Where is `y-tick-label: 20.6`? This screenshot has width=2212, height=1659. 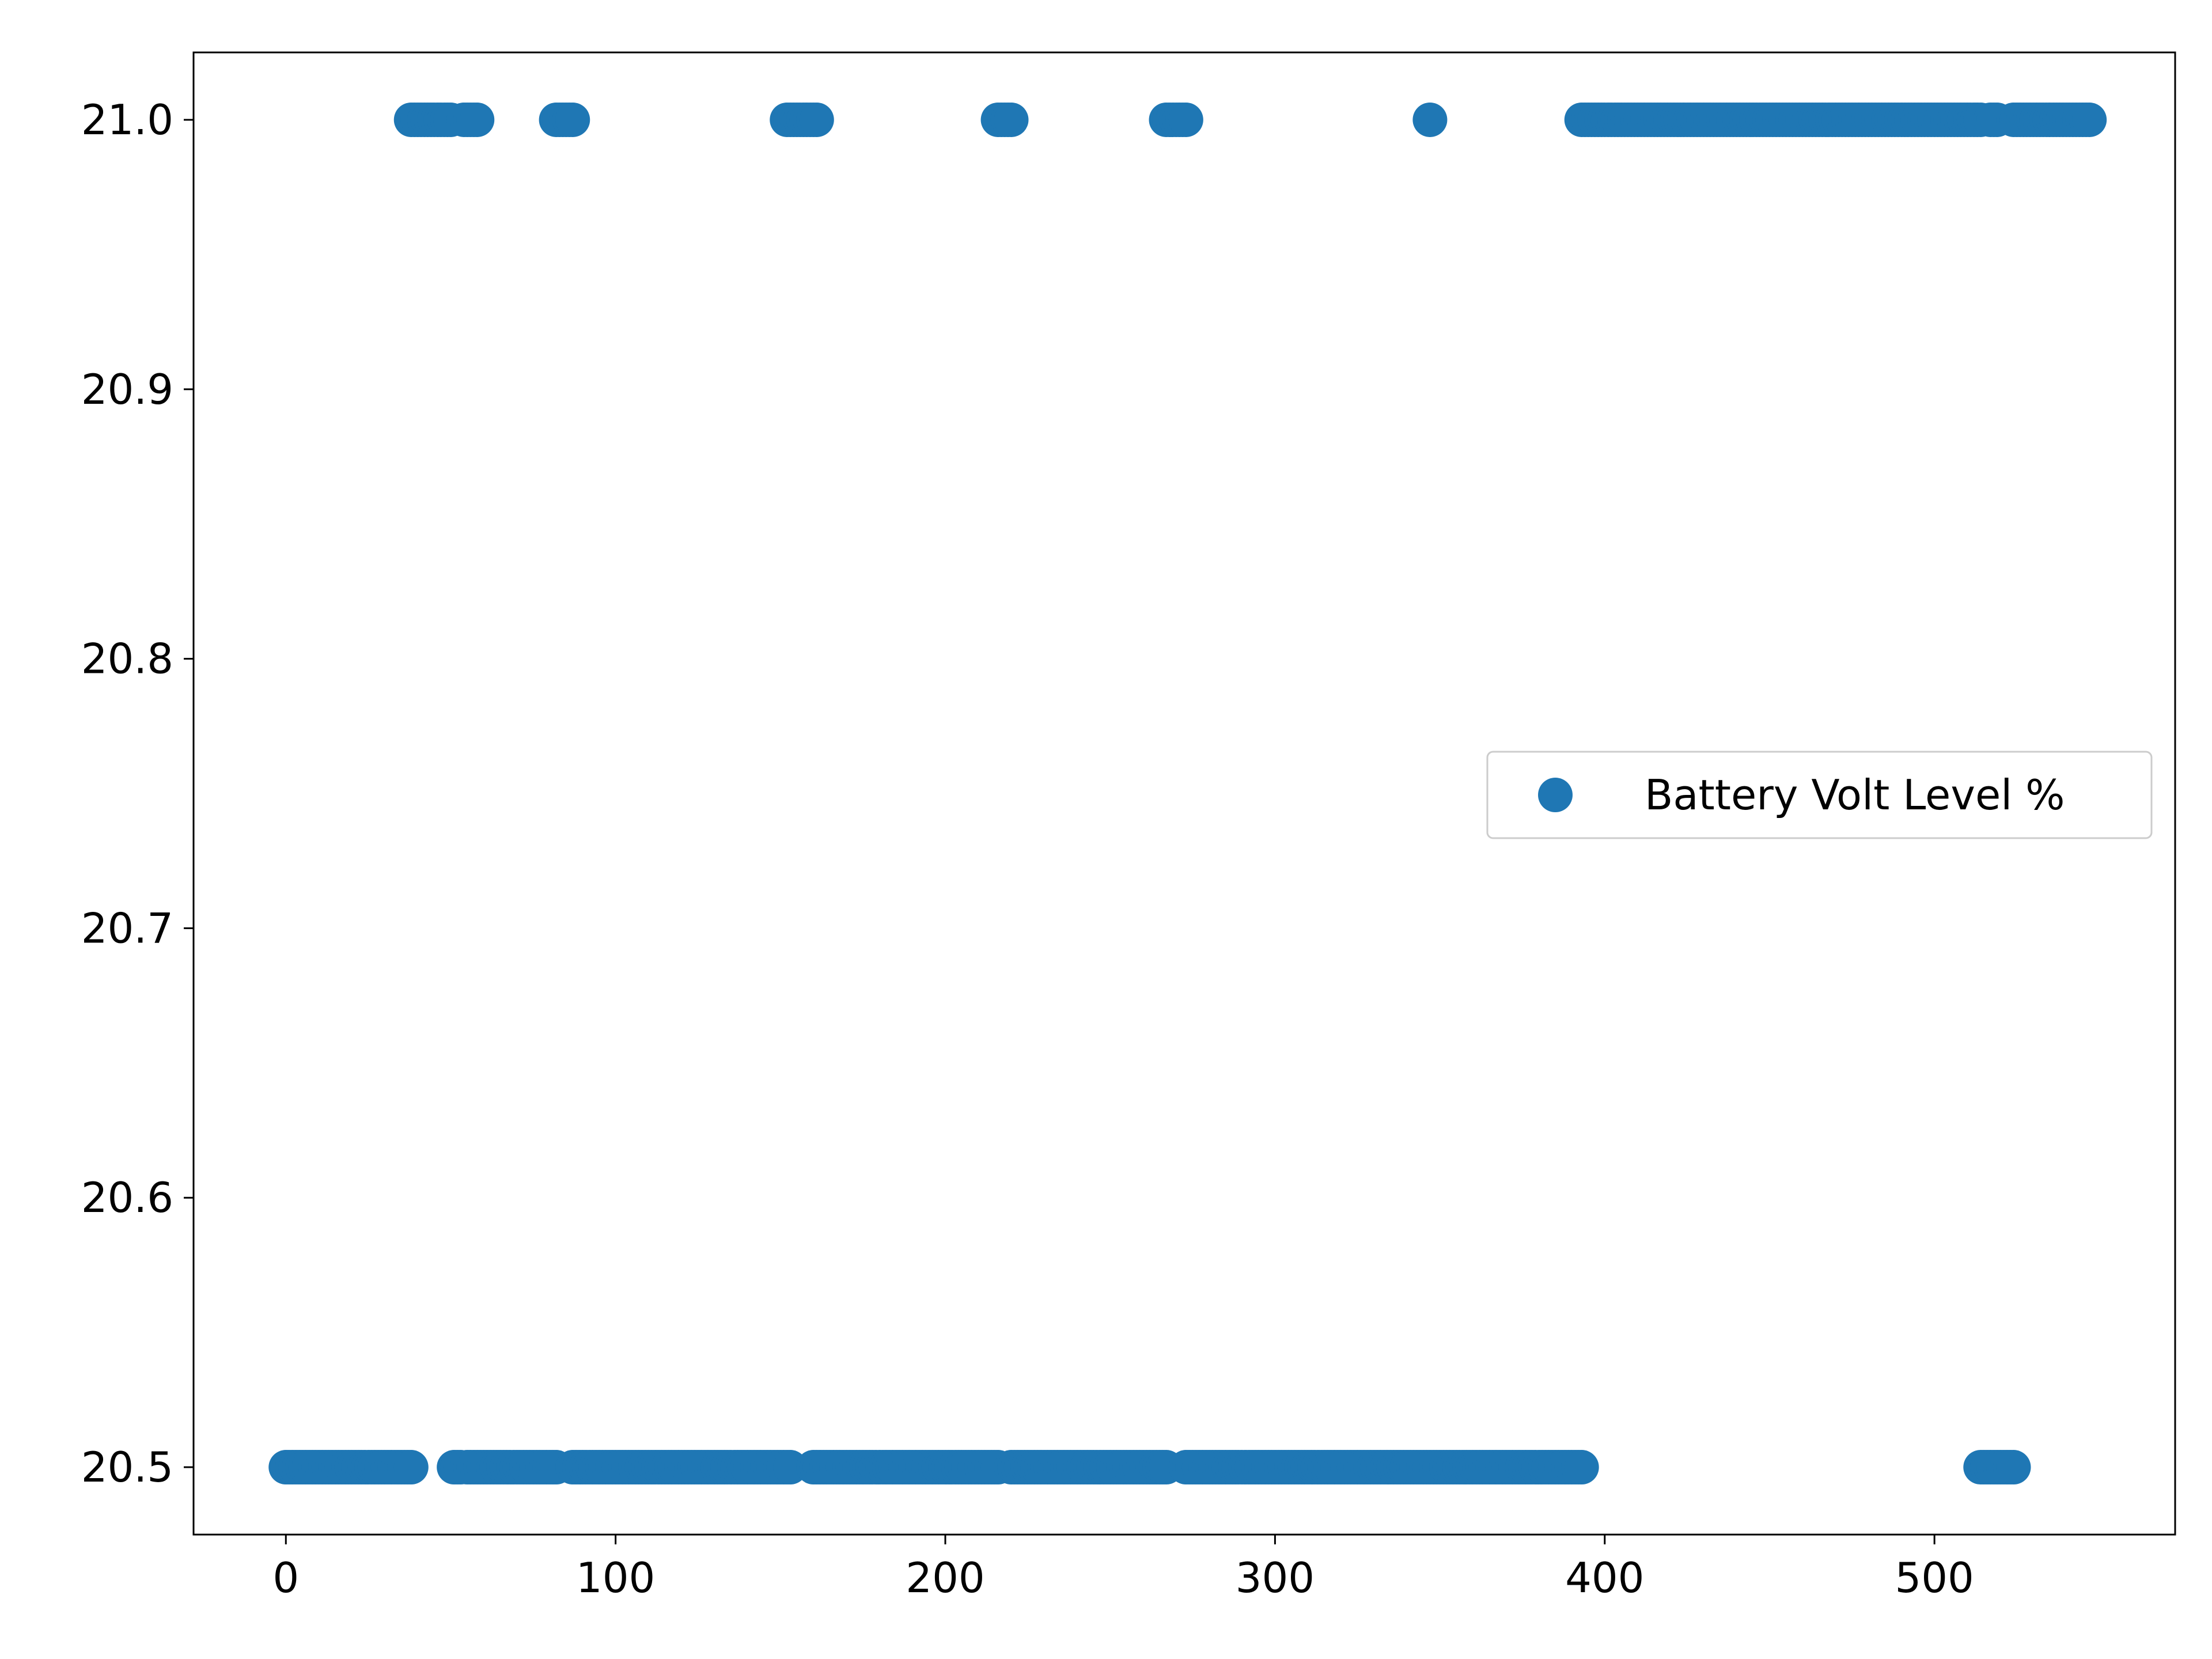 y-tick-label: 20.6 is located at coordinates (127, 1197).